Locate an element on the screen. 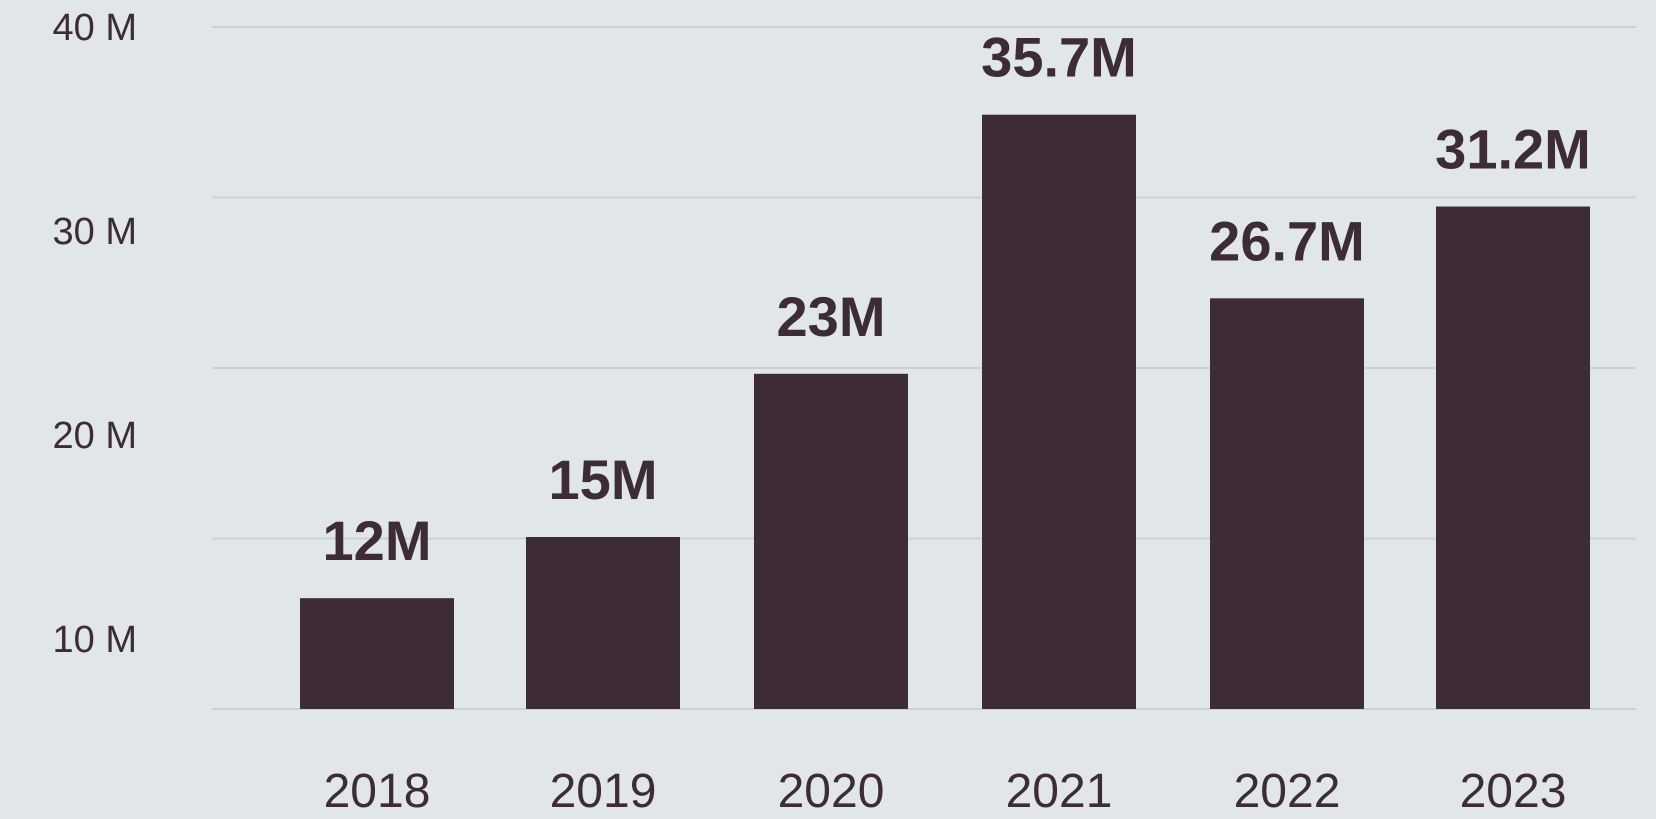  x-tick-label-2019: 2019 is located at coordinates (603, 791).